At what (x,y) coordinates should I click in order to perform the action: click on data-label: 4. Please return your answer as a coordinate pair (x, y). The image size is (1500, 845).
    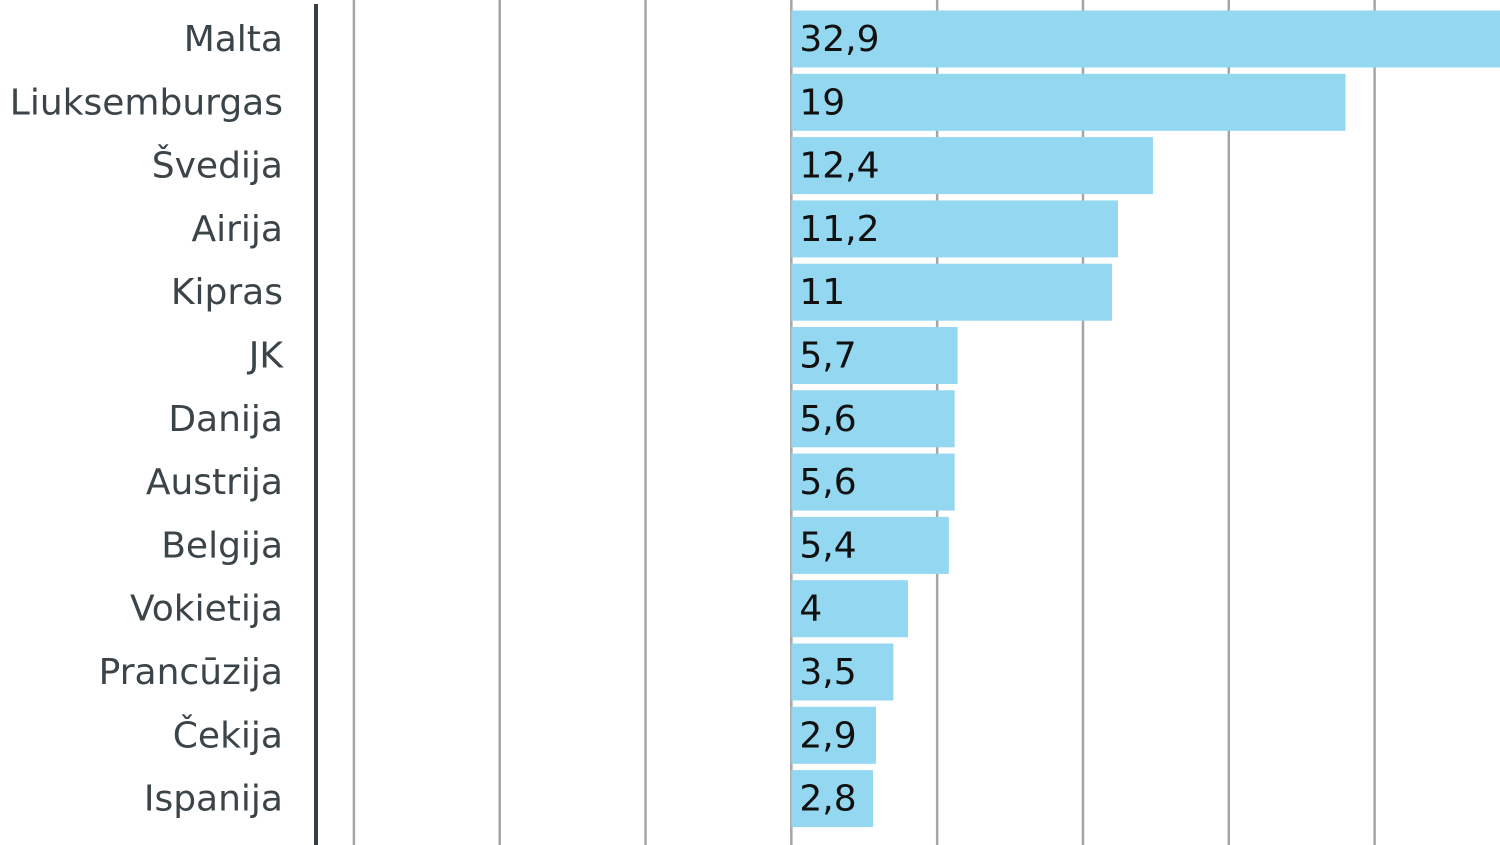
    Looking at the image, I should click on (810, 609).